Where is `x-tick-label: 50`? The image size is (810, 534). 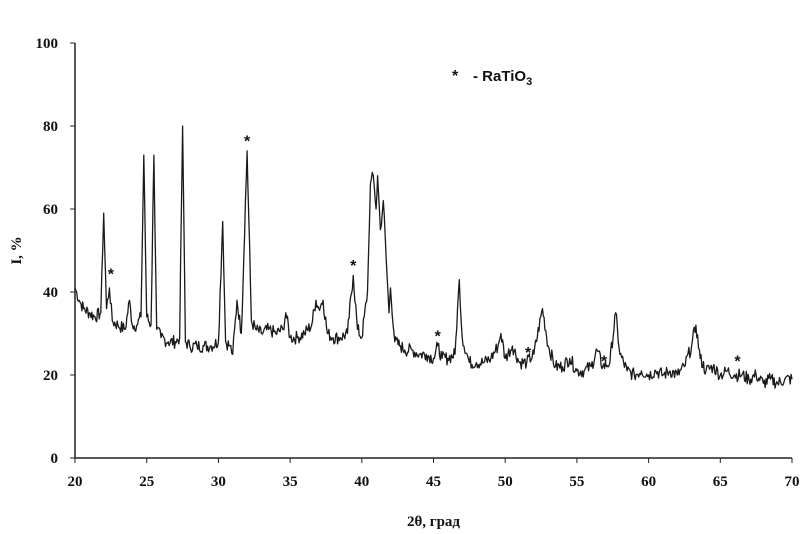 x-tick-label: 50 is located at coordinates (505, 482).